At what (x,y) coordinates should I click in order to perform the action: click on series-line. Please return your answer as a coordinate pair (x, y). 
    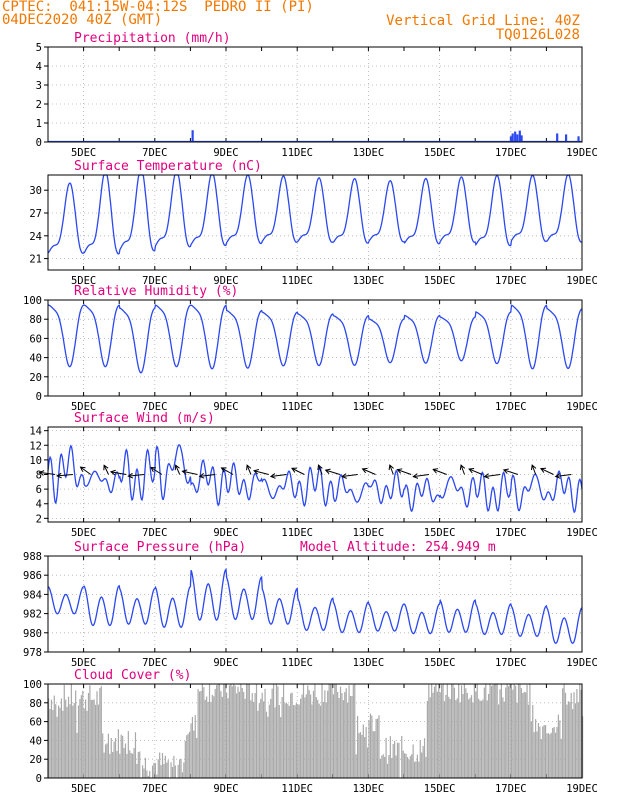
    Looking at the image, I should click on (315, 606).